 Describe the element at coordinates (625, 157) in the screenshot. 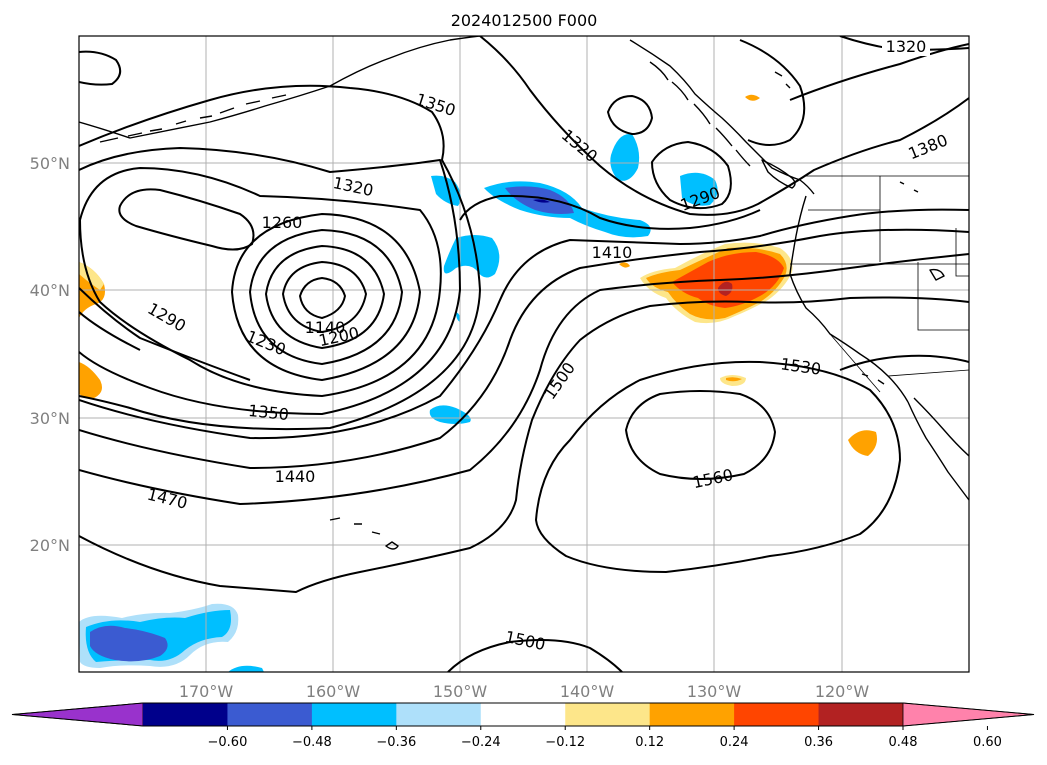

I see `anomaly-negative-d` at that location.